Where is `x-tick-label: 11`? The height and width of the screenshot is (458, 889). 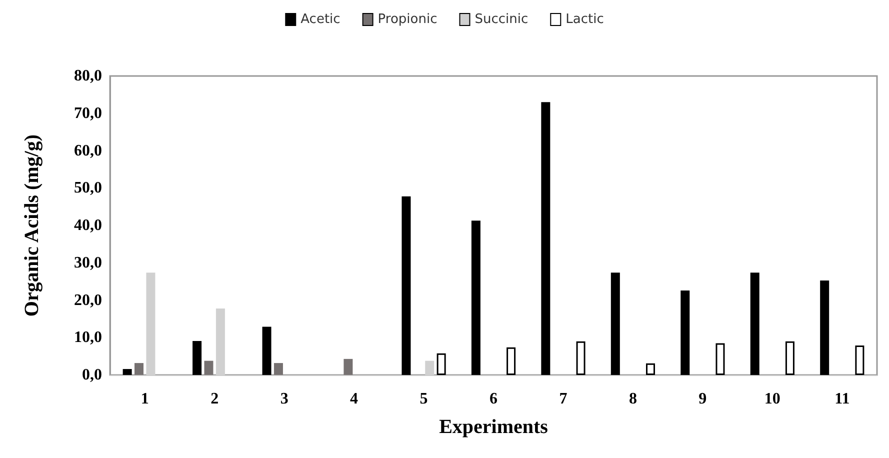 x-tick-label: 11 is located at coordinates (842, 399).